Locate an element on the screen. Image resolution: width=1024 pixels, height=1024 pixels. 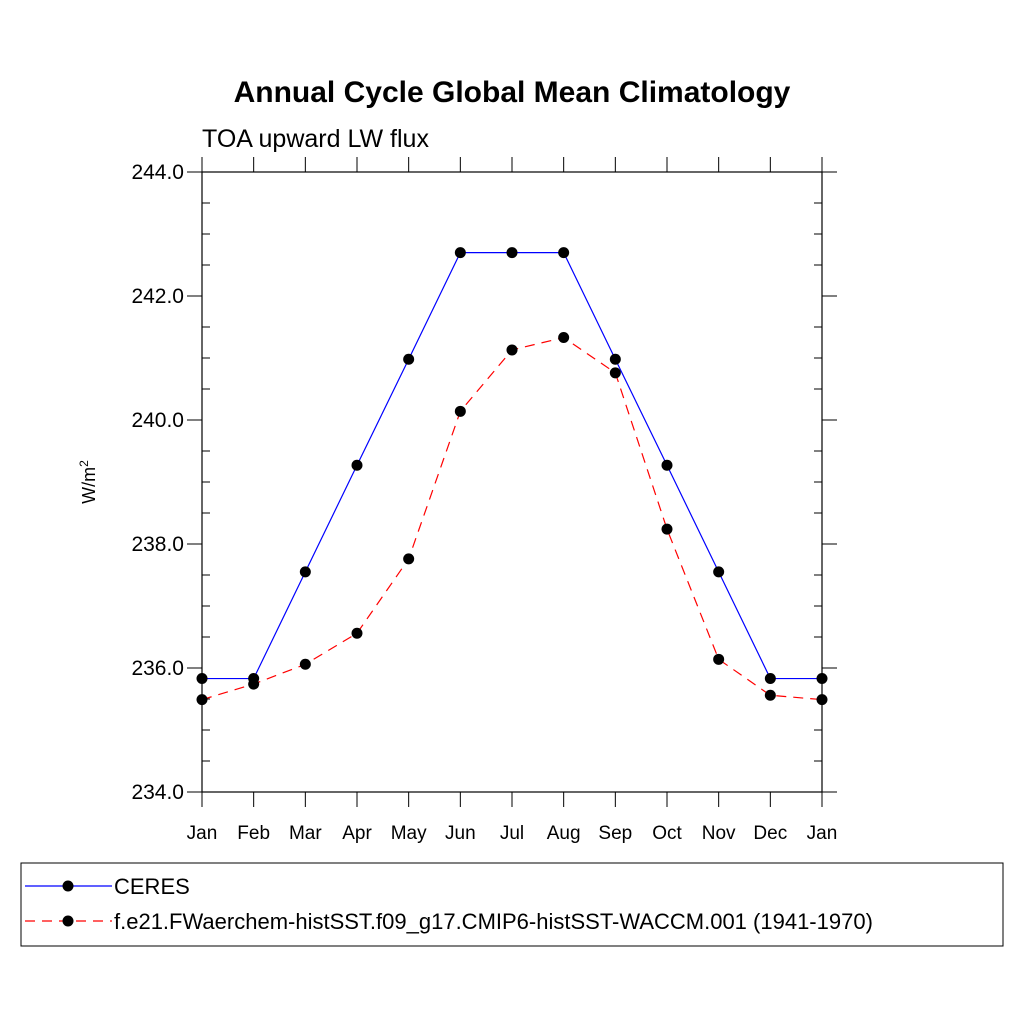
svg-text: W/m2 is located at coordinates (88, 482).